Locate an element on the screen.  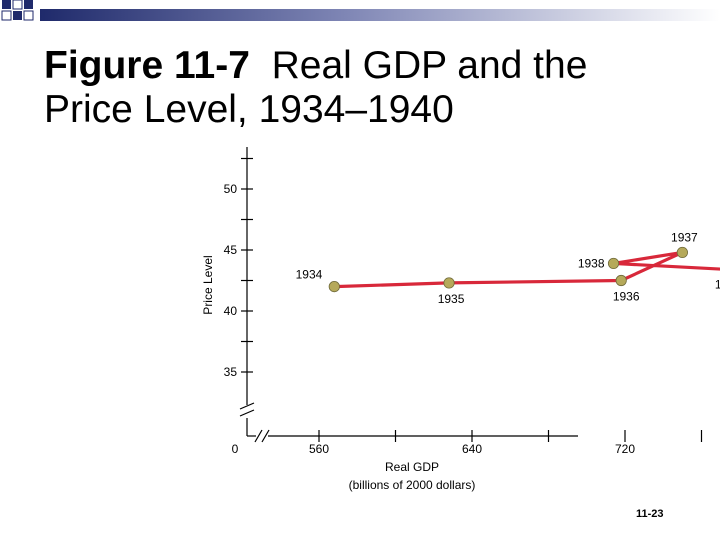
figure-number: Figure 11-7 is located at coordinates (147, 65).